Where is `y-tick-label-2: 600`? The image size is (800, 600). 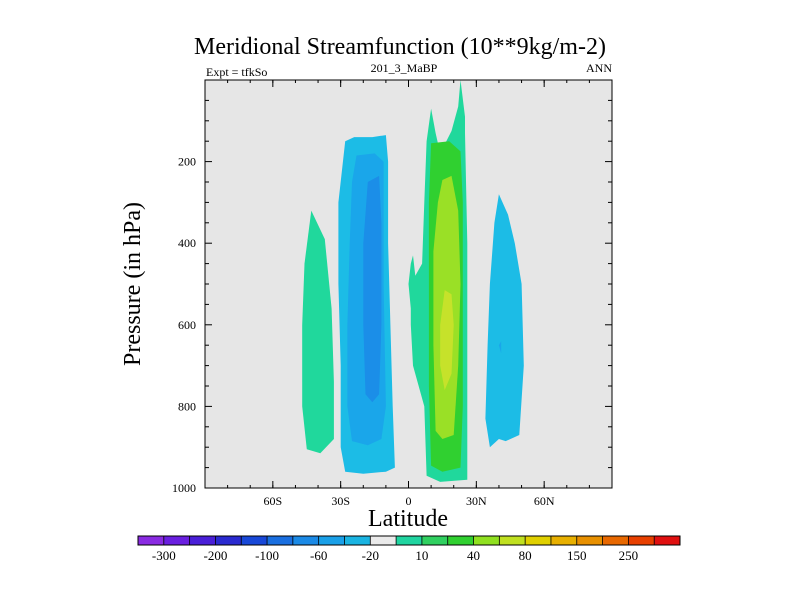 y-tick-label-2: 600 is located at coordinates (187, 325).